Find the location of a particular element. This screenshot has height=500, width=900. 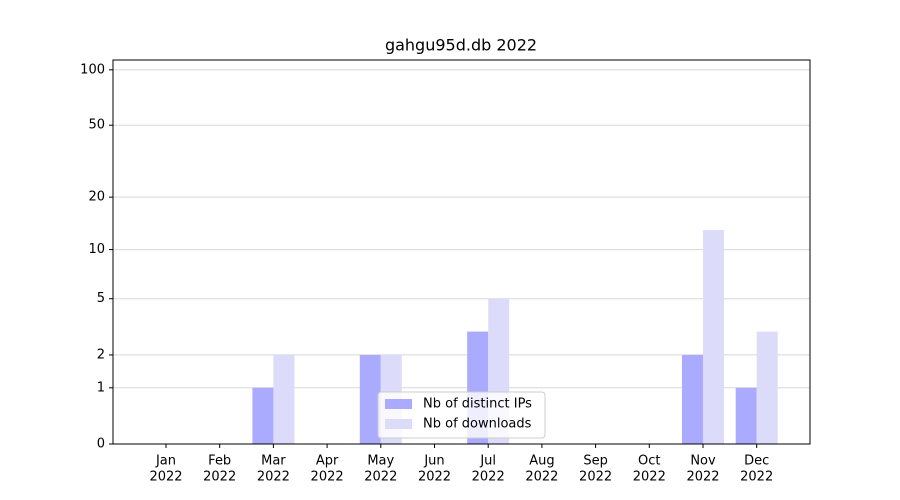

x-tick-label: Sep is located at coordinates (595, 461).